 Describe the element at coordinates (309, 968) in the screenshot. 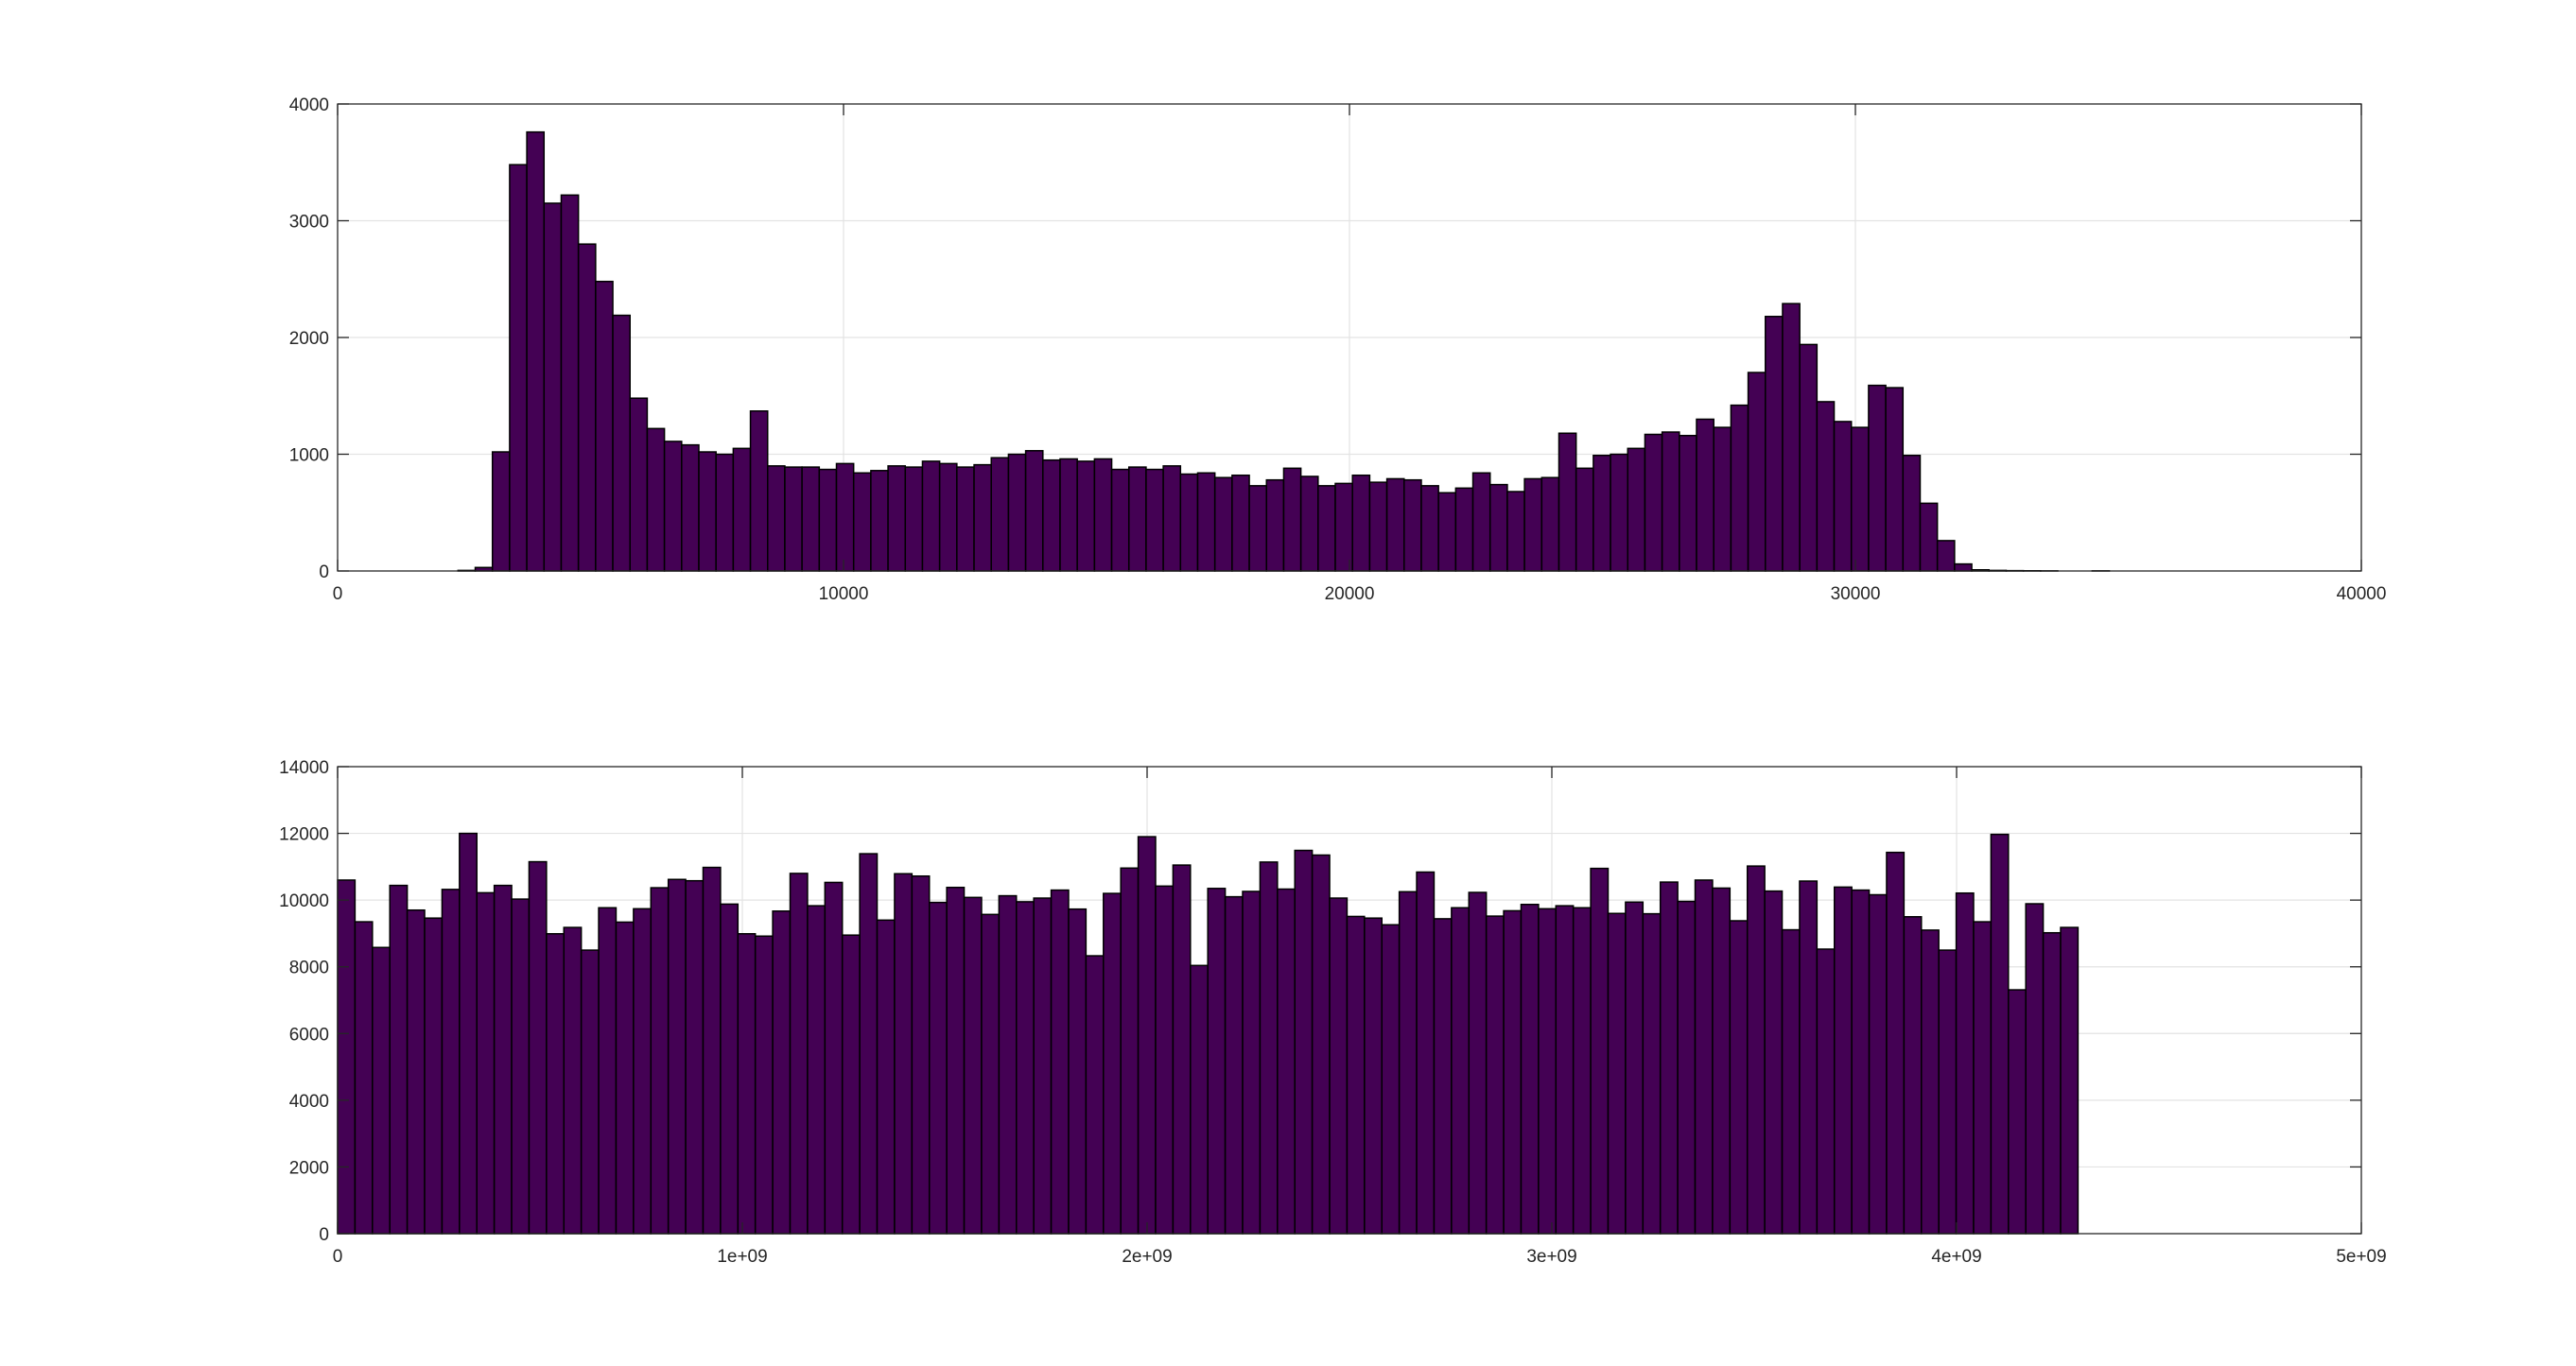

I see `y-tick-label: 8000` at that location.